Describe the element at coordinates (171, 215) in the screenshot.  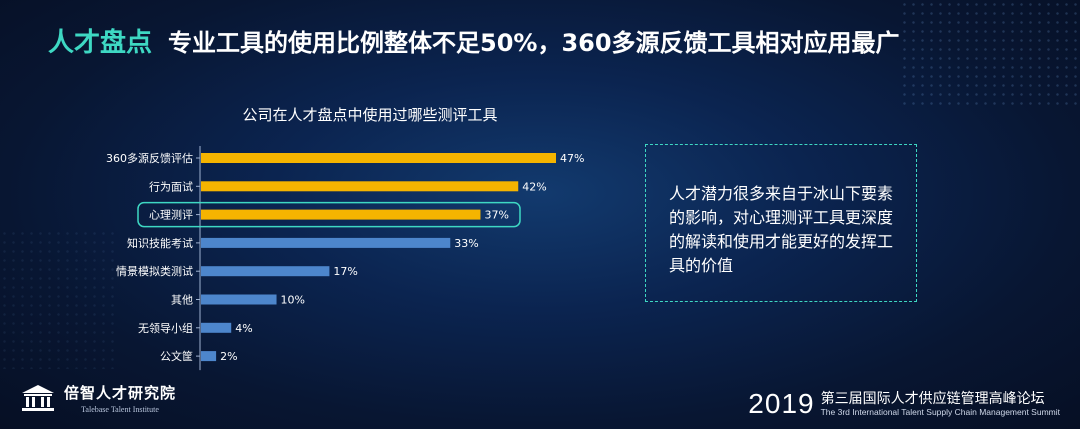
I see `category-label: 心理测评` at that location.